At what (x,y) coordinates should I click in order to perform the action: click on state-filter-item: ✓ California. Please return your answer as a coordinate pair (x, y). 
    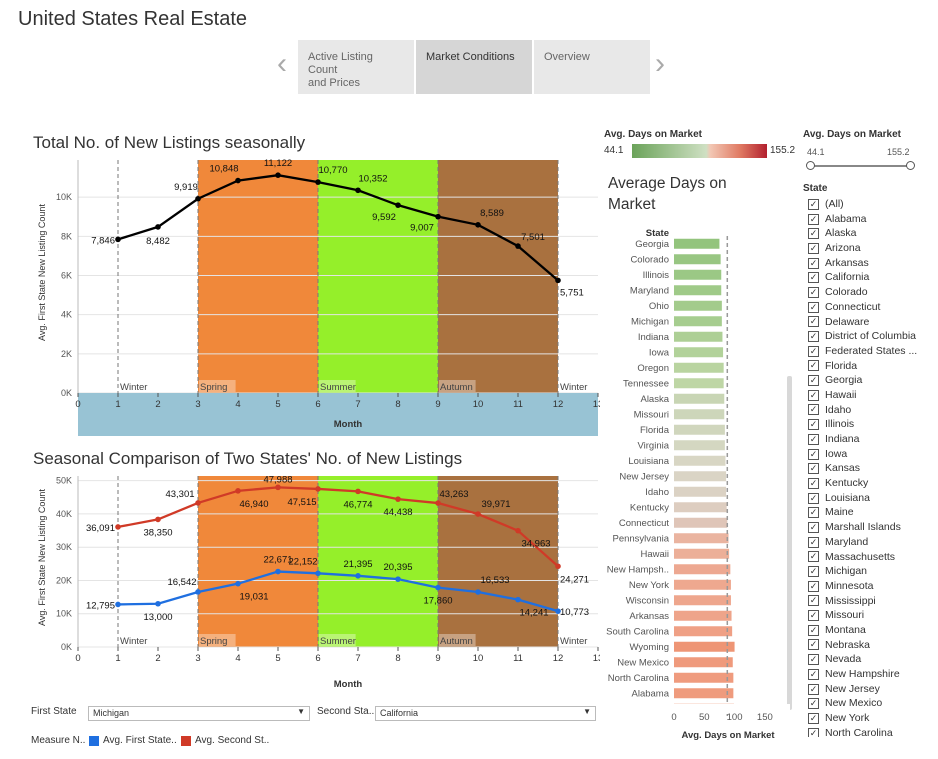
    Looking at the image, I should click on (869, 277).